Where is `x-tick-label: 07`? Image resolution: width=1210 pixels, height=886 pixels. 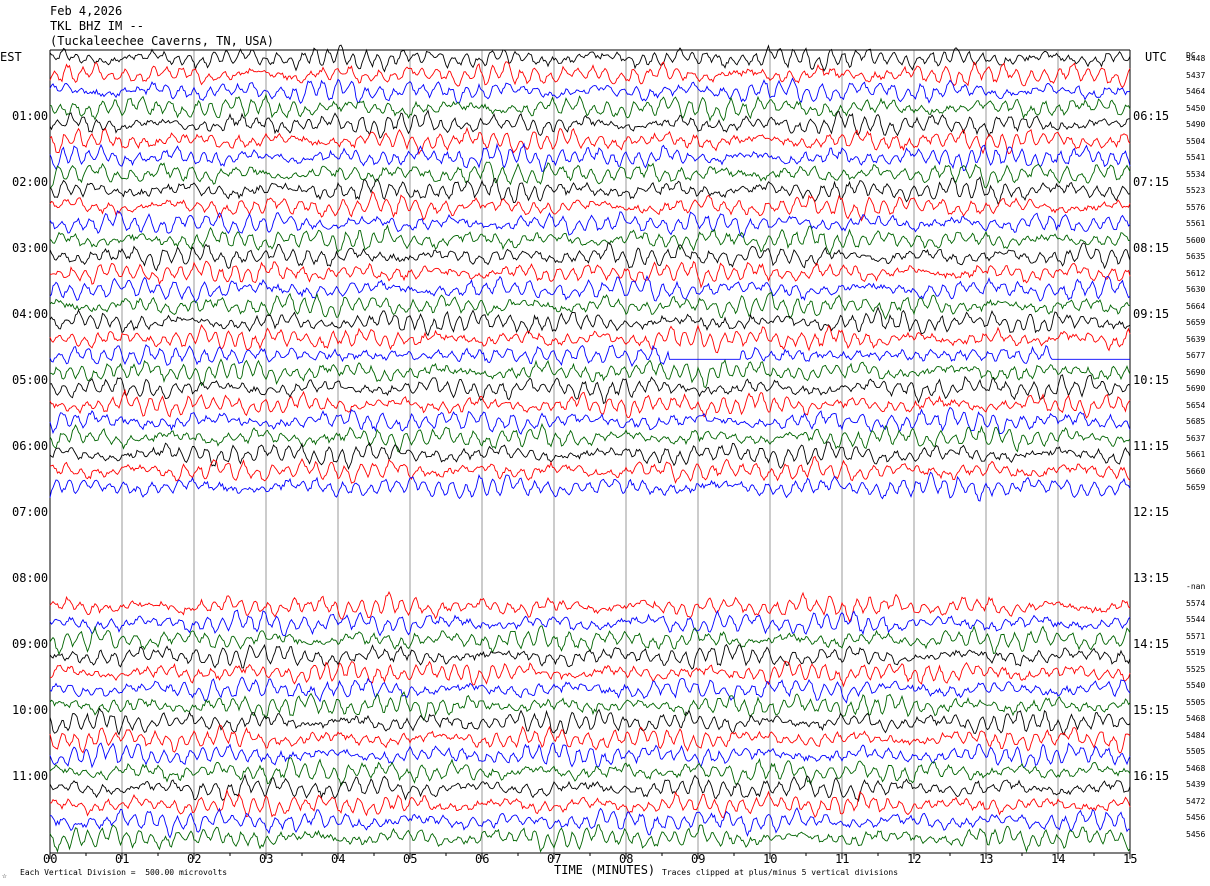
x-tick-label: 07 is located at coordinates (554, 859).